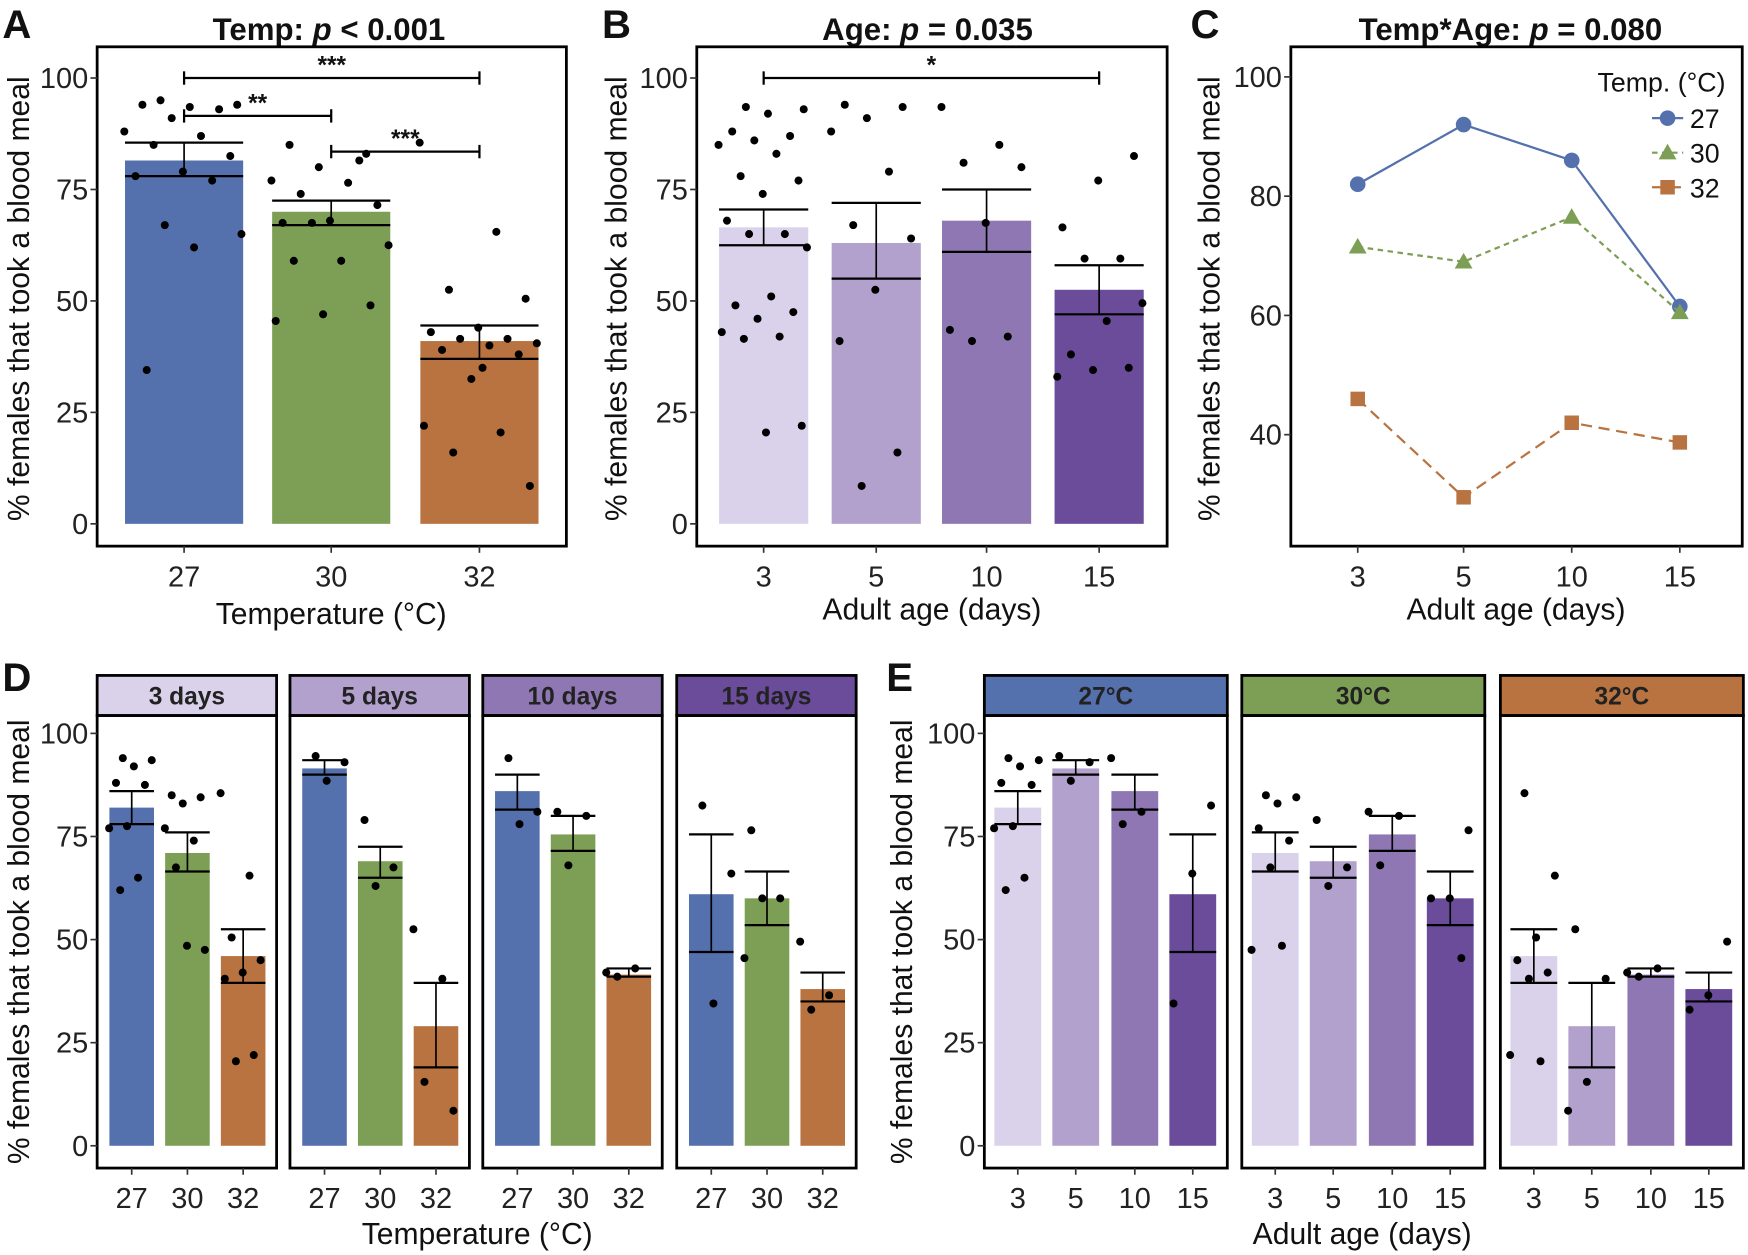 The height and width of the screenshot is (1255, 1748). Describe the element at coordinates (16, 24) in the screenshot. I see `panel-label: A` at that location.